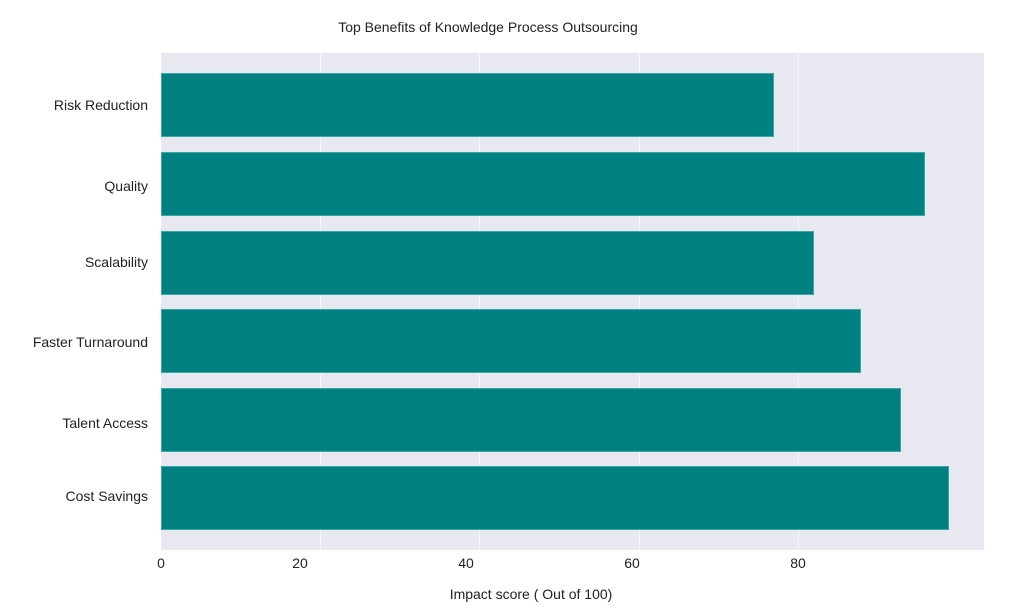  Describe the element at coordinates (116, 262) in the screenshot. I see `y-label-scalability: Scalability` at that location.